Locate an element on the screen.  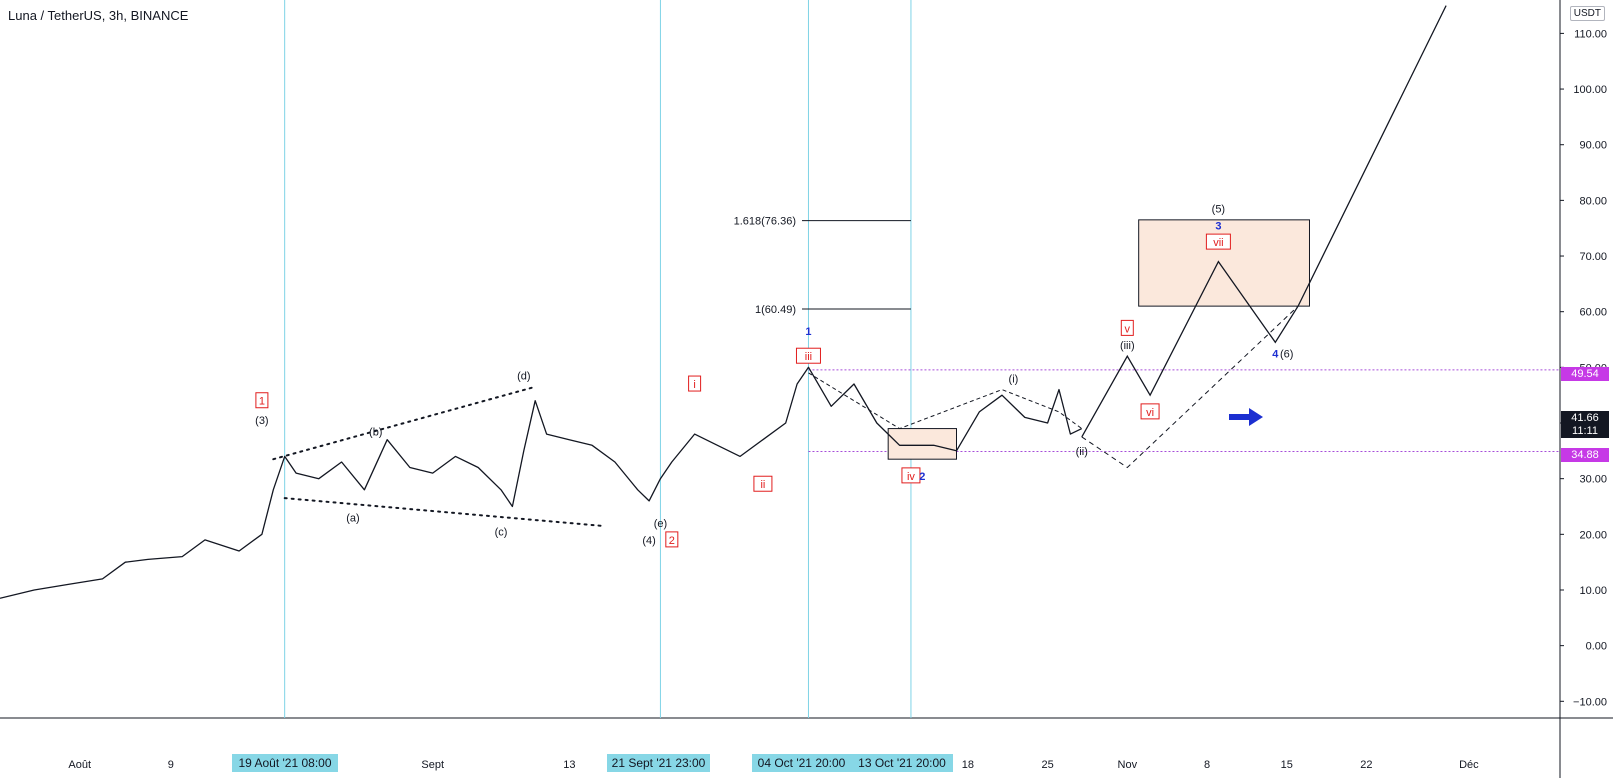
x-tick-label-6: 18 is located at coordinates (968, 765).